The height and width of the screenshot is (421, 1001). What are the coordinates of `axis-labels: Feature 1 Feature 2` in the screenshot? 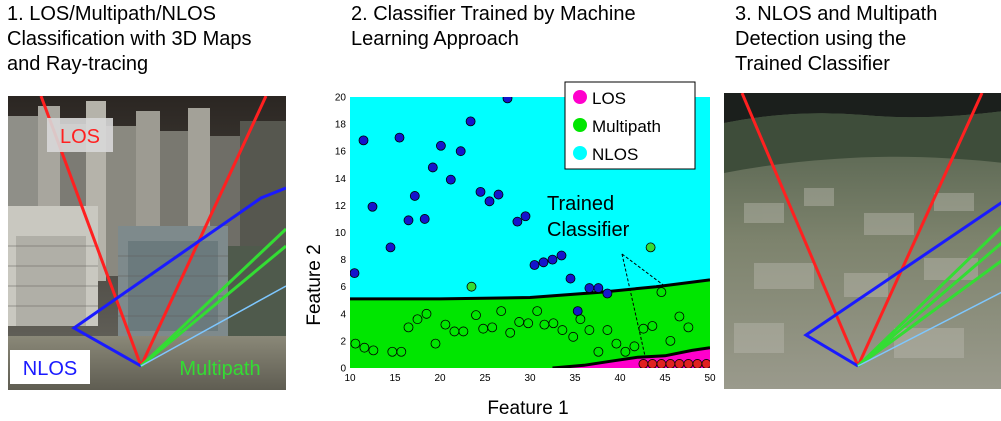 It's located at (436, 331).